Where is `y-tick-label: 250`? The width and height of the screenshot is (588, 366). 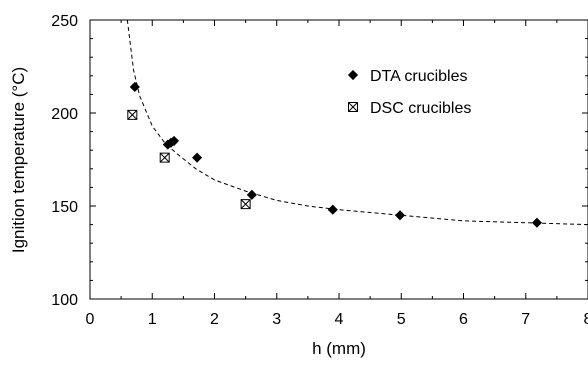
y-tick-label: 250 is located at coordinates (64, 21).